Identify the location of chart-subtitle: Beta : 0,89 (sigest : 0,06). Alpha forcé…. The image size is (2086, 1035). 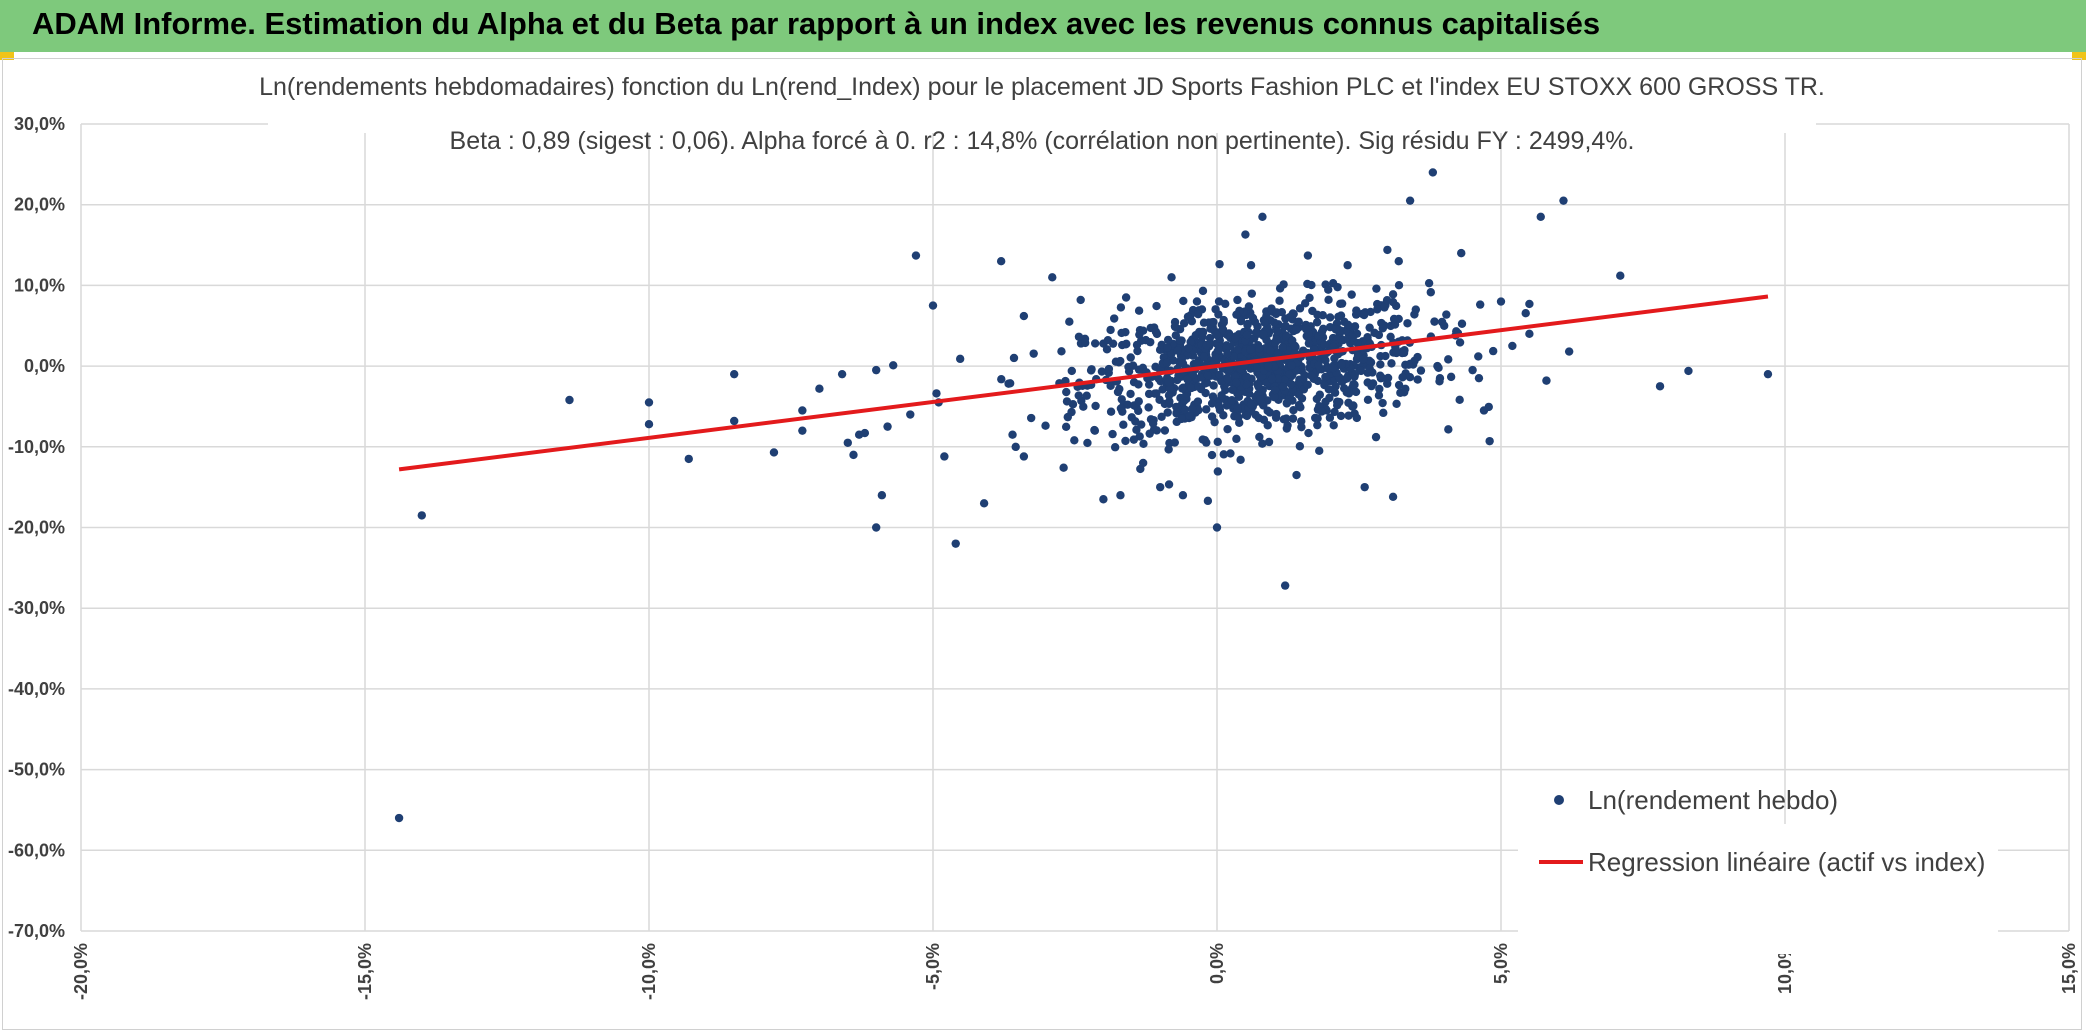
(1042, 141).